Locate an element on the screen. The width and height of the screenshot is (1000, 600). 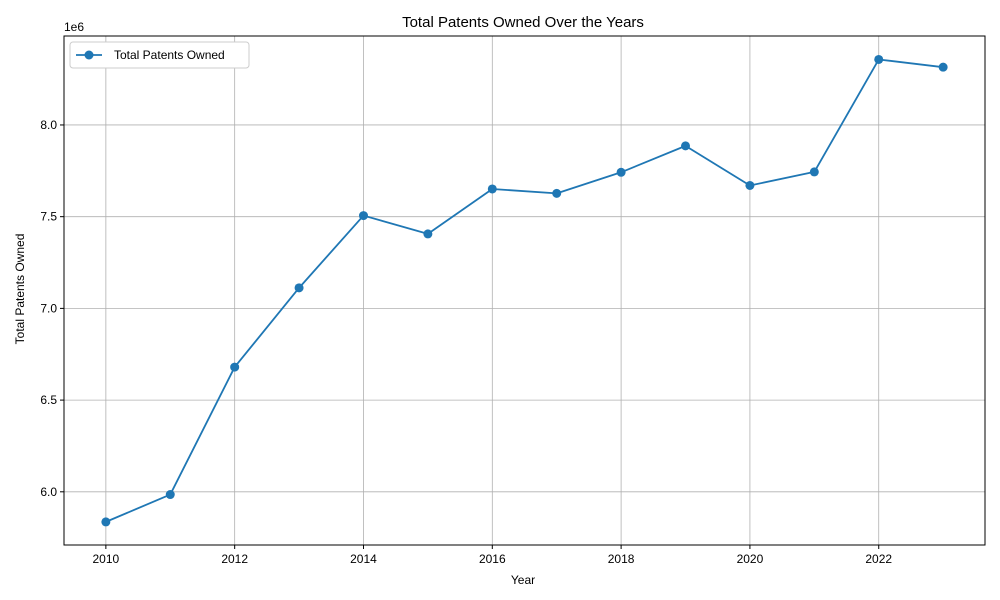
y-tick-label: 6.5 is located at coordinates (48, 400).